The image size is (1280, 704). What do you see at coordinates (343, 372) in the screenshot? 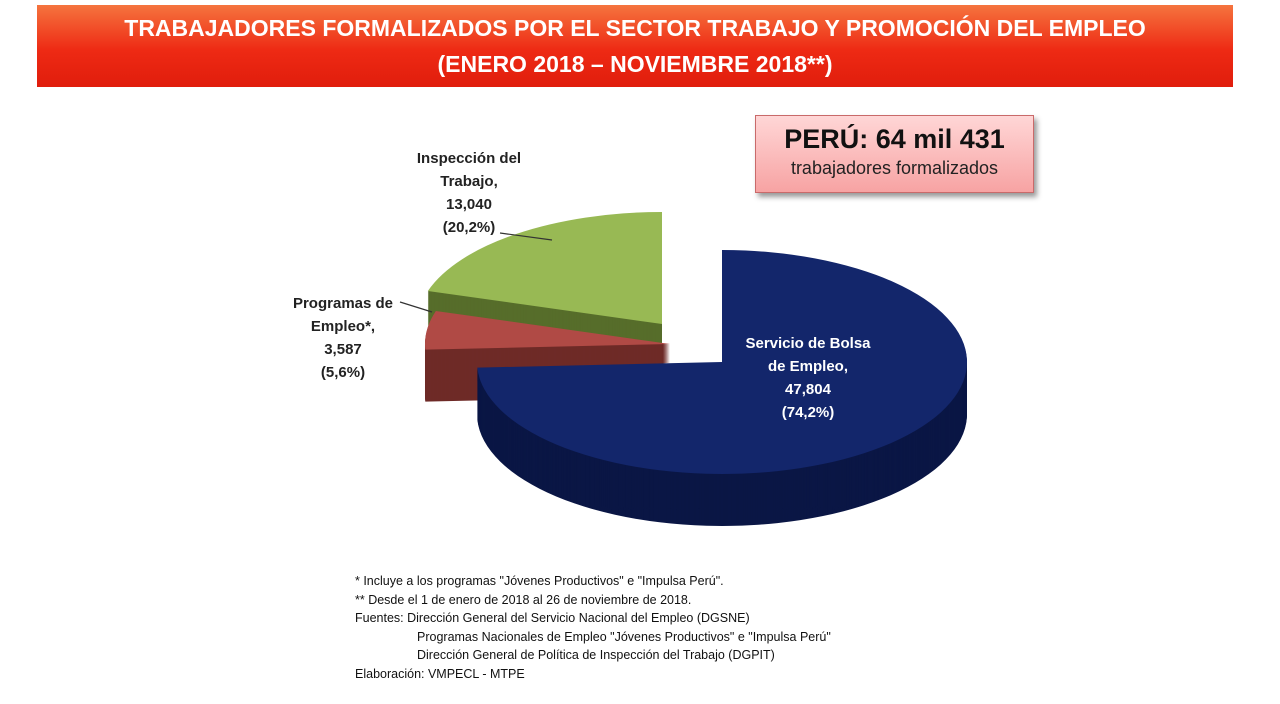
I see `data-label-1: (5,6%)` at bounding box center [343, 372].